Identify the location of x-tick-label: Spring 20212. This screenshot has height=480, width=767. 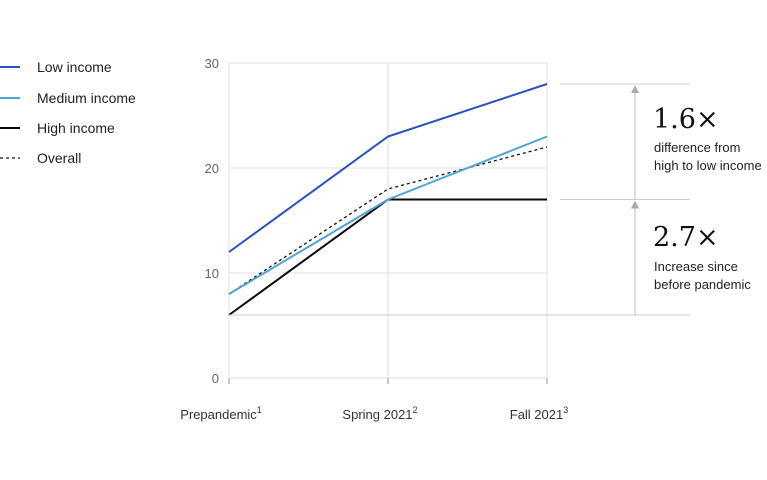
(379, 413).